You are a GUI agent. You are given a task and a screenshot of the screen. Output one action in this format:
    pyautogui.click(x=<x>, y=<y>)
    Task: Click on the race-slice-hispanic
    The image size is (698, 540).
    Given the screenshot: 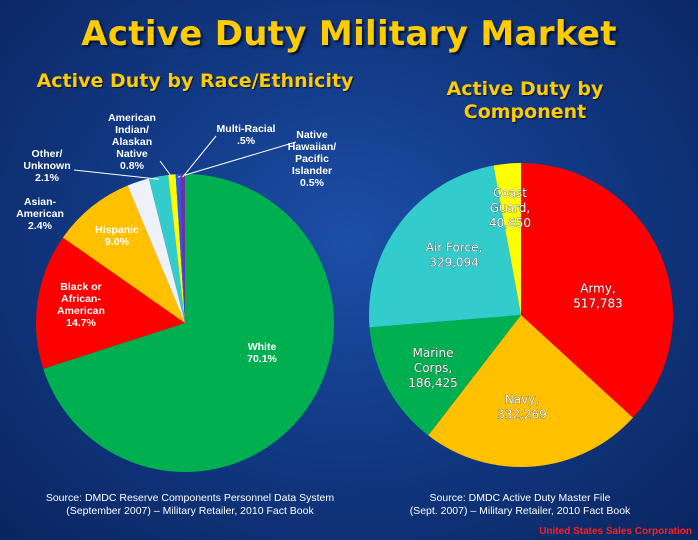 What is the action you would take?
    pyautogui.click(x=123, y=254)
    